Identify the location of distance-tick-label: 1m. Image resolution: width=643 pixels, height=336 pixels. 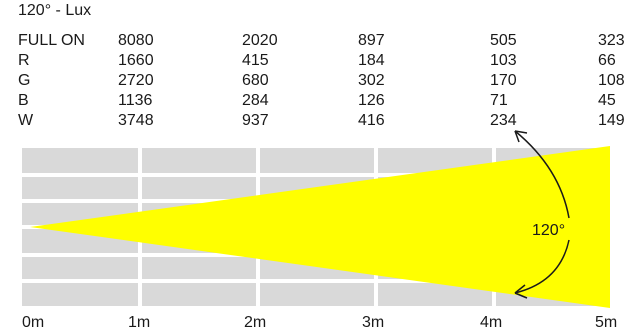
(139, 322).